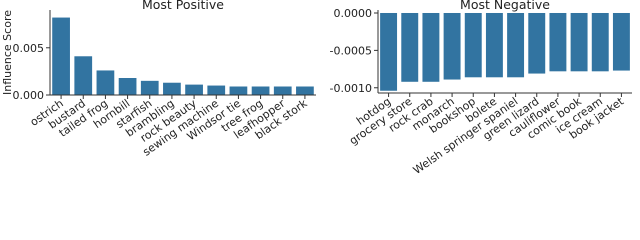  I want to click on y-tick-label: -0.0010, so click(351, 88).